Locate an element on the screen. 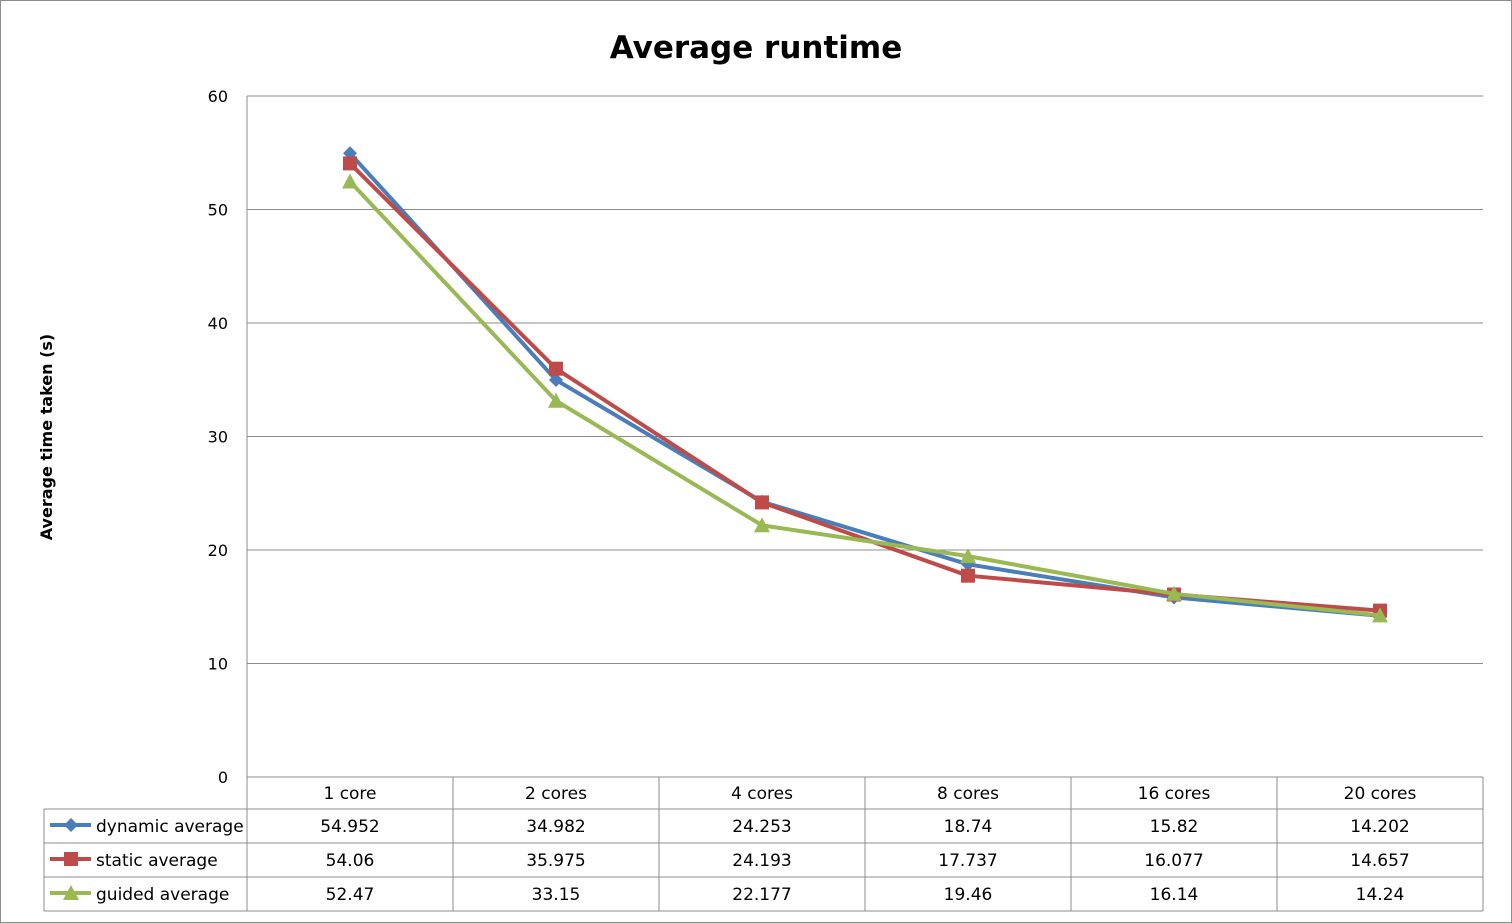 This screenshot has height=923, width=1512. table-value: 34.982 is located at coordinates (555, 827).